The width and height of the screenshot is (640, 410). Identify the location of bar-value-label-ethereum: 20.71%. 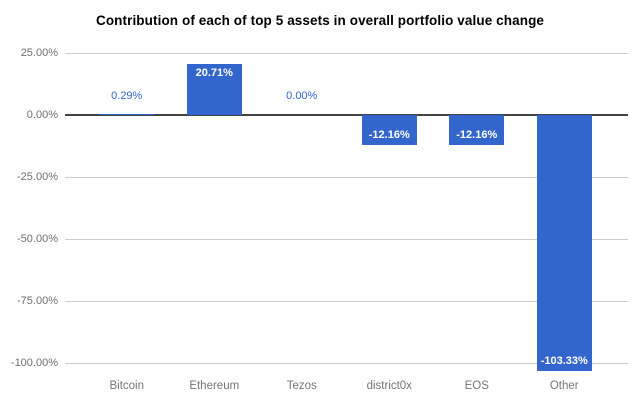
(214, 72).